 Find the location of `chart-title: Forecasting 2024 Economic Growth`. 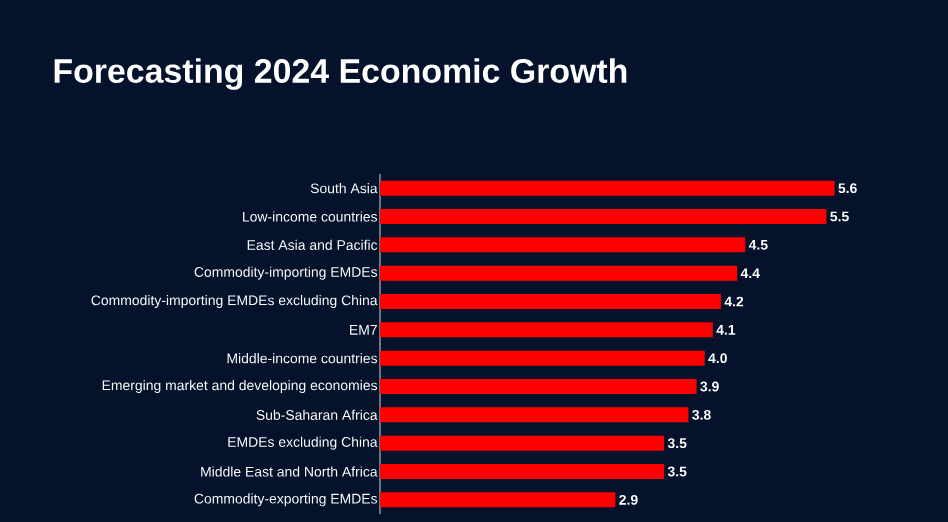

chart-title: Forecasting 2024 Economic Growth is located at coordinates (340, 74).